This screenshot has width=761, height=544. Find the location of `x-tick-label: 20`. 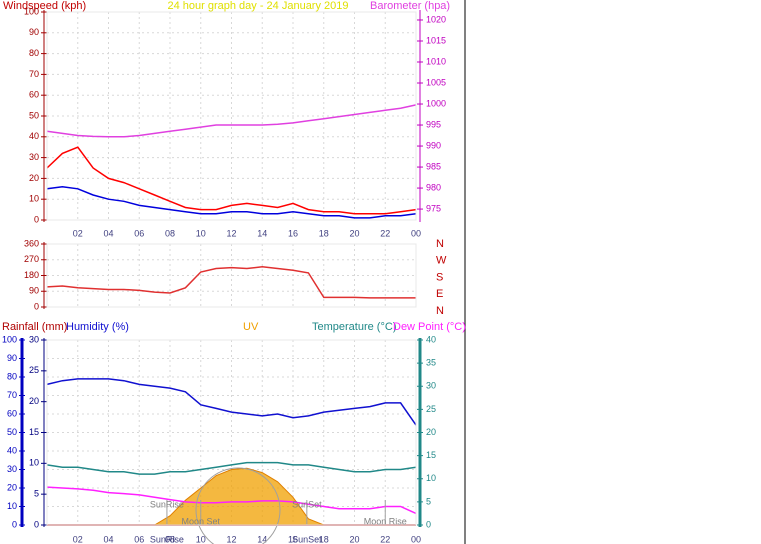

x-tick-label: 20 is located at coordinates (354, 539).